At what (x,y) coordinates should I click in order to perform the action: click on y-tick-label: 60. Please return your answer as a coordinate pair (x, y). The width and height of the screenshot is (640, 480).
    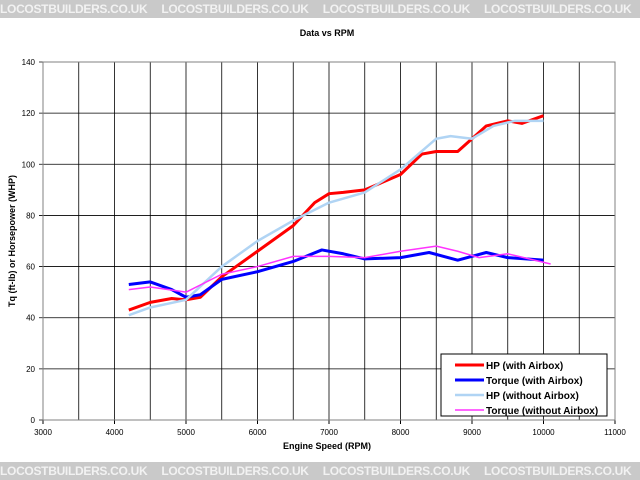
    Looking at the image, I should click on (30, 267).